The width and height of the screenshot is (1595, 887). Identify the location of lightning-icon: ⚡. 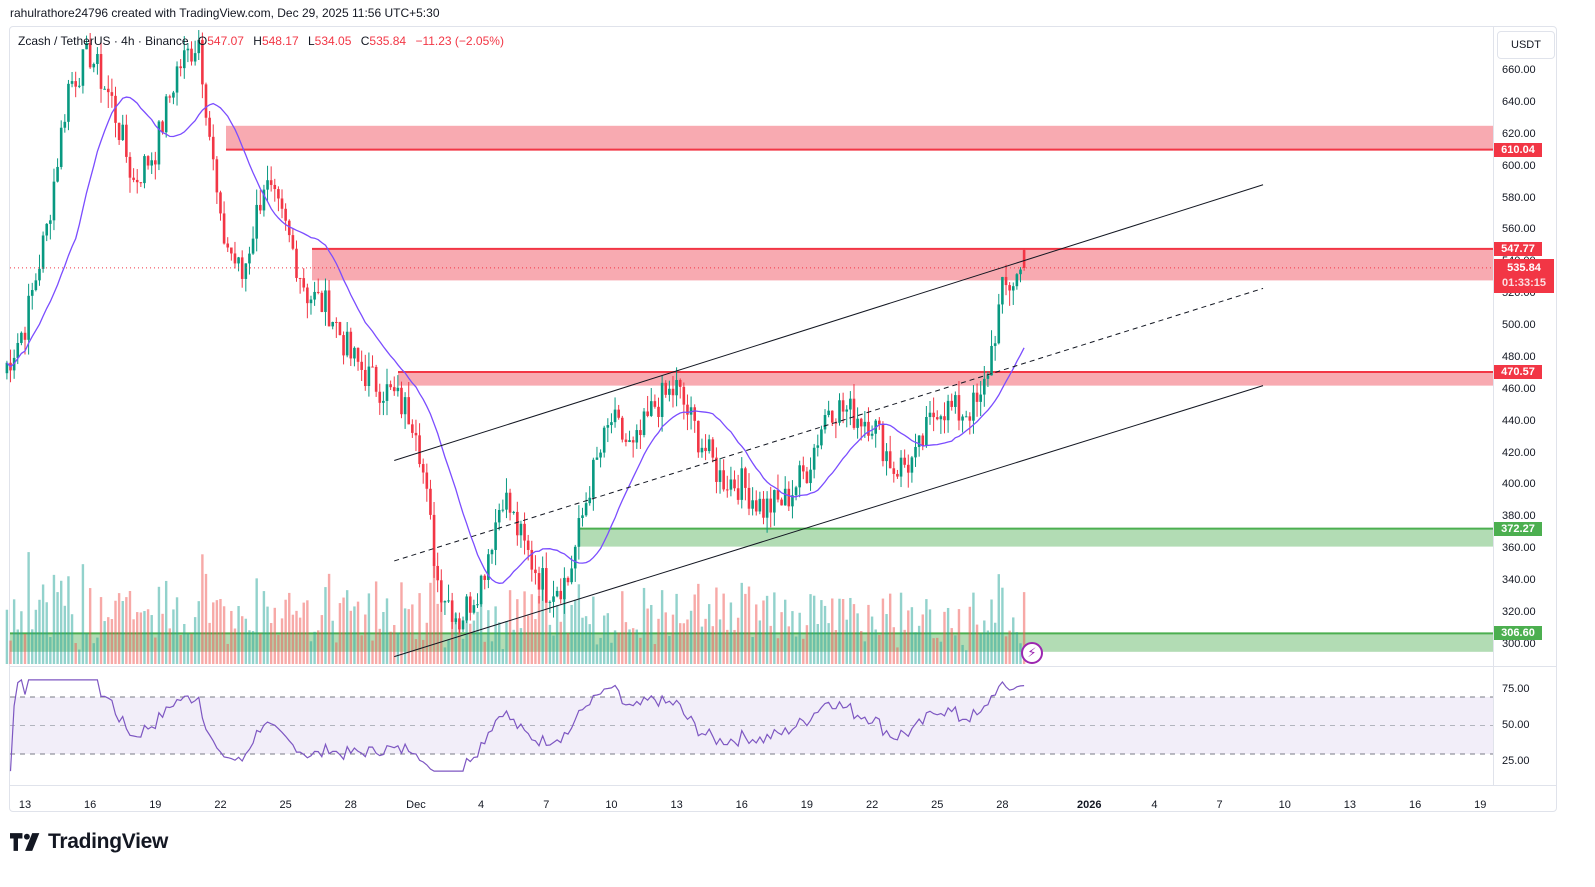
(1032, 653).